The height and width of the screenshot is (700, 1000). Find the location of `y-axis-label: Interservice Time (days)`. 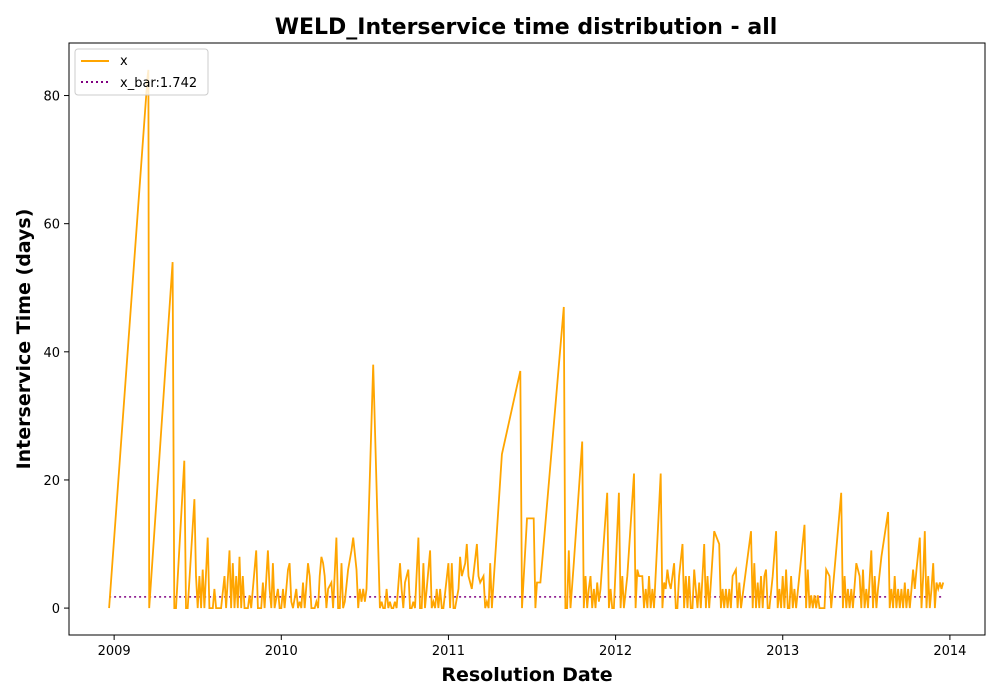

y-axis-label: Interservice Time (days) is located at coordinates (24, 339).